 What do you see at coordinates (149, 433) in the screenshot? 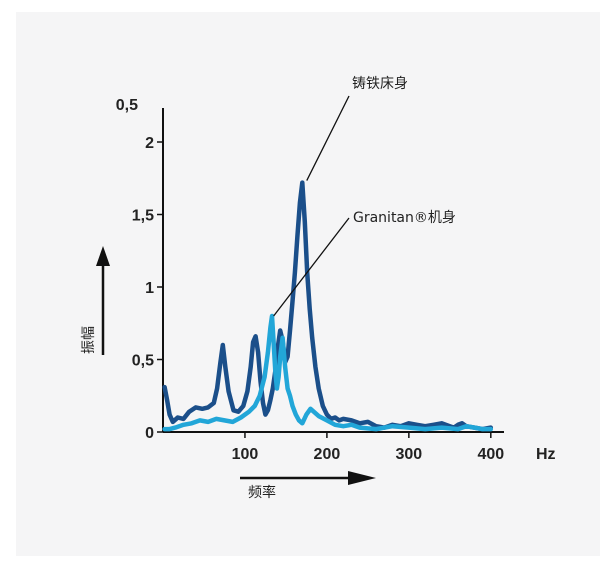
I see `y-tick-label: 0` at bounding box center [149, 433].